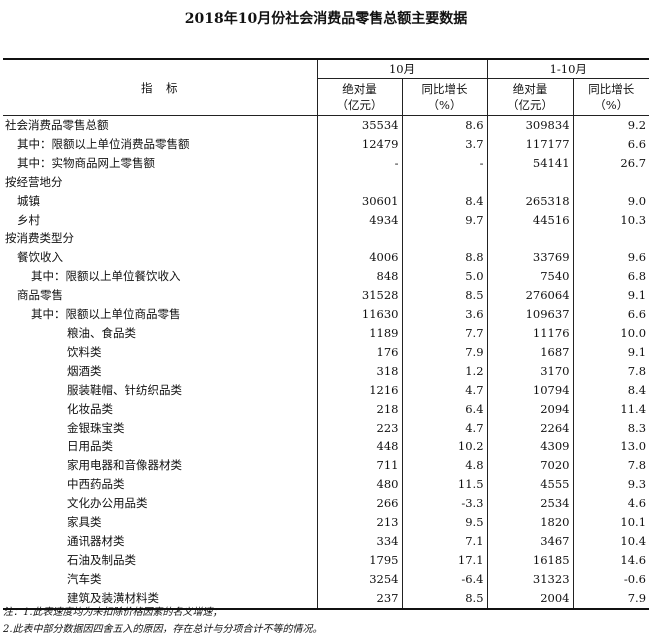 The image size is (652, 642). Describe the element at coordinates (444, 560) in the screenshot. I see `cell-oct-growth: 17.1` at that location.